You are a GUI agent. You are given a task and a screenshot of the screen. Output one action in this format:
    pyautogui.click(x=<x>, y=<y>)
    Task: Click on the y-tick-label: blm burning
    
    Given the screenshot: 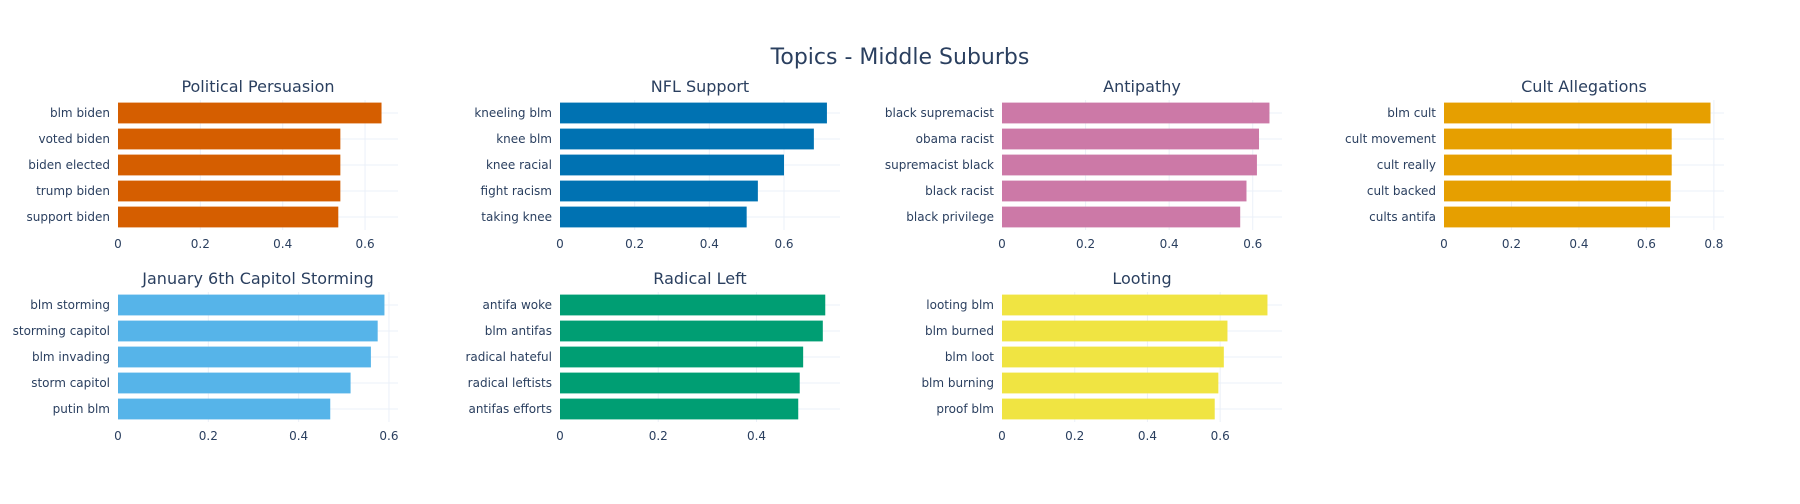 What is the action you would take?
    pyautogui.click(x=957, y=383)
    